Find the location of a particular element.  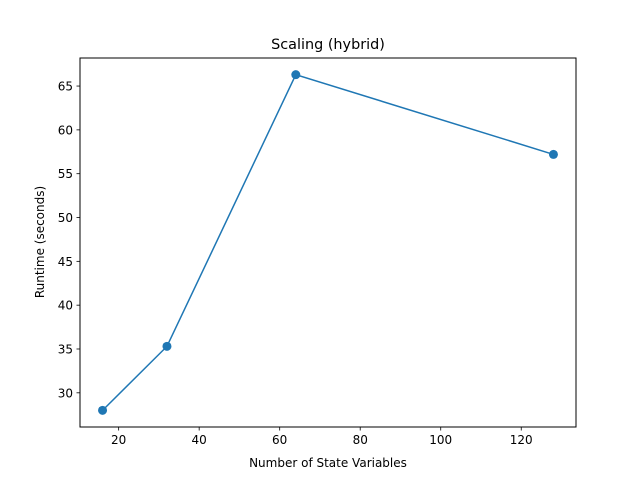

chart-title: Scaling (hybrid) is located at coordinates (328, 45).